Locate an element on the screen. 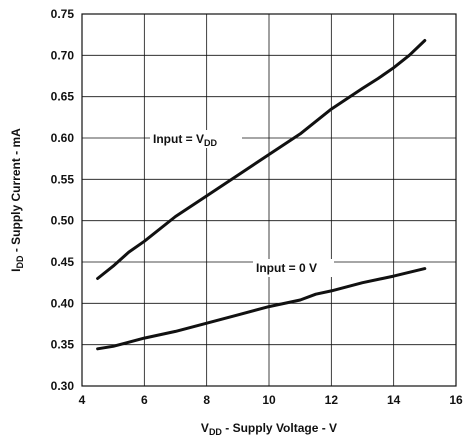  x-tick-label: 16 is located at coordinates (456, 400).